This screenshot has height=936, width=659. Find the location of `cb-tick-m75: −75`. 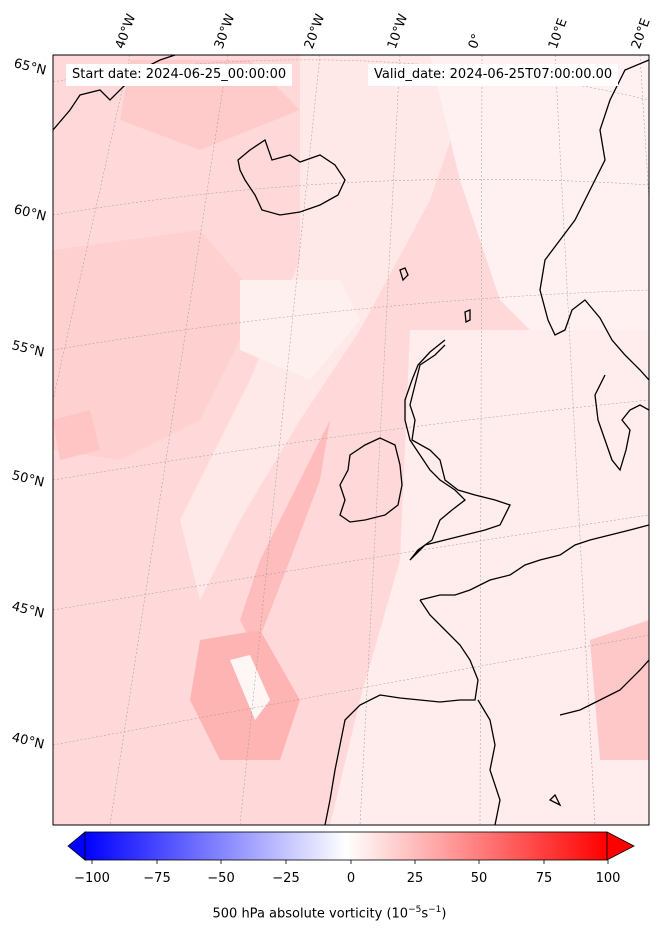

cb-tick-m75: −75 is located at coordinates (157, 878).